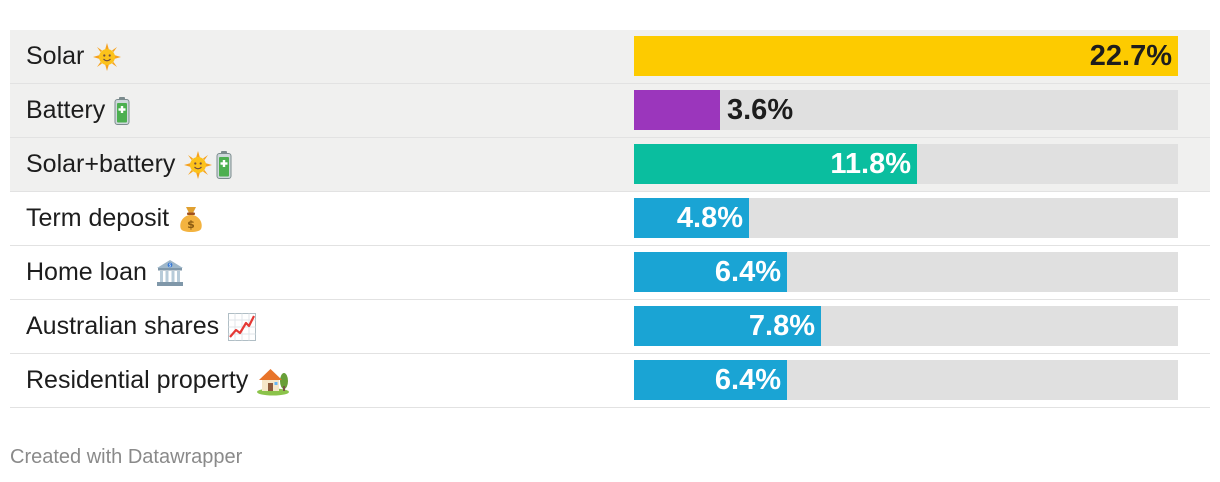  I want to click on money-bag-icon: $, so click(191, 219).